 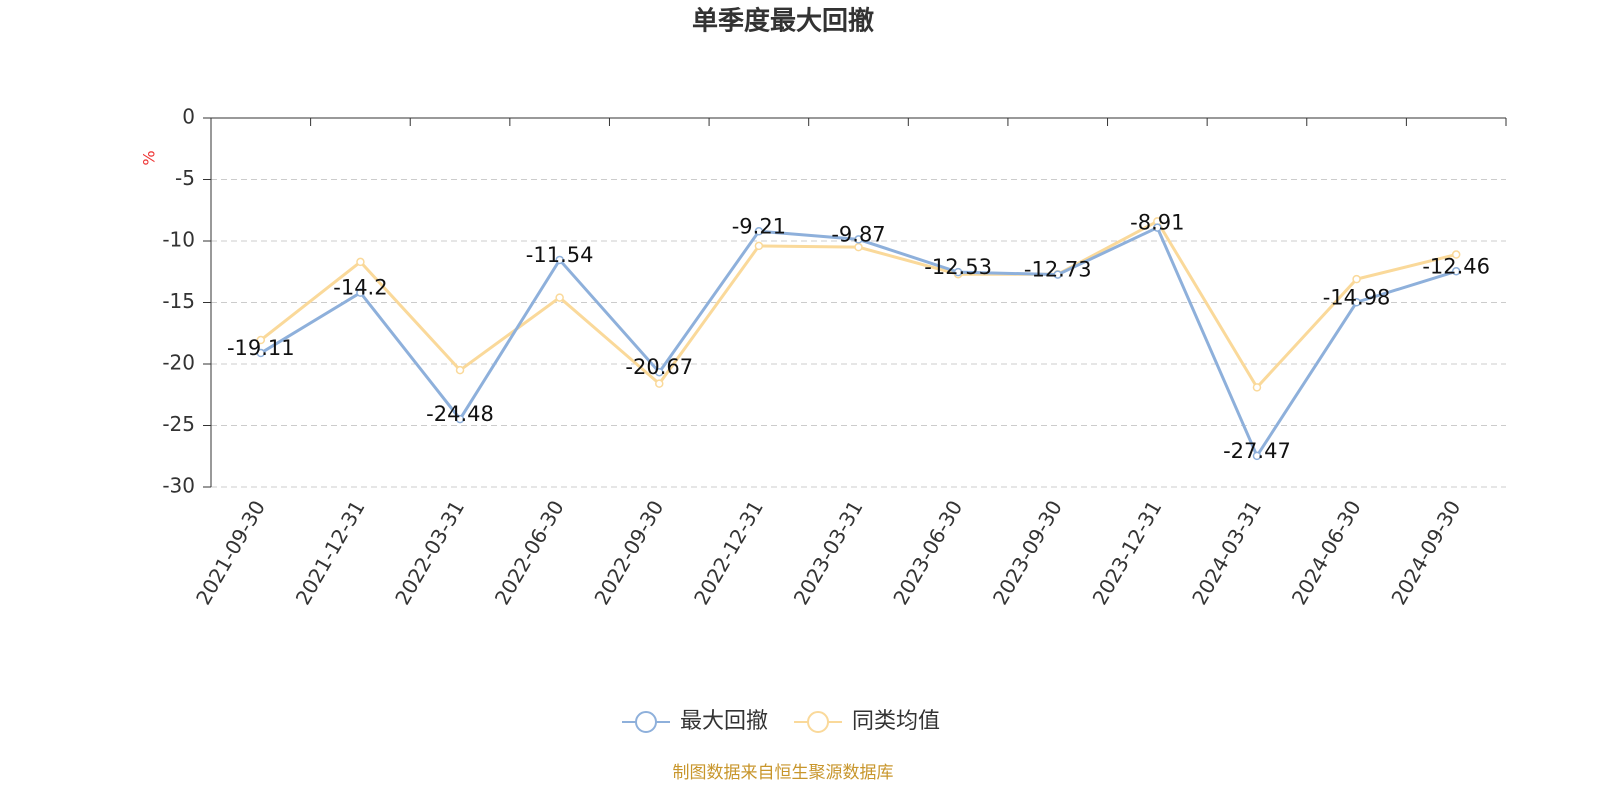 I want to click on x-tick-label: 2022-12-31, so click(x=728, y=552).